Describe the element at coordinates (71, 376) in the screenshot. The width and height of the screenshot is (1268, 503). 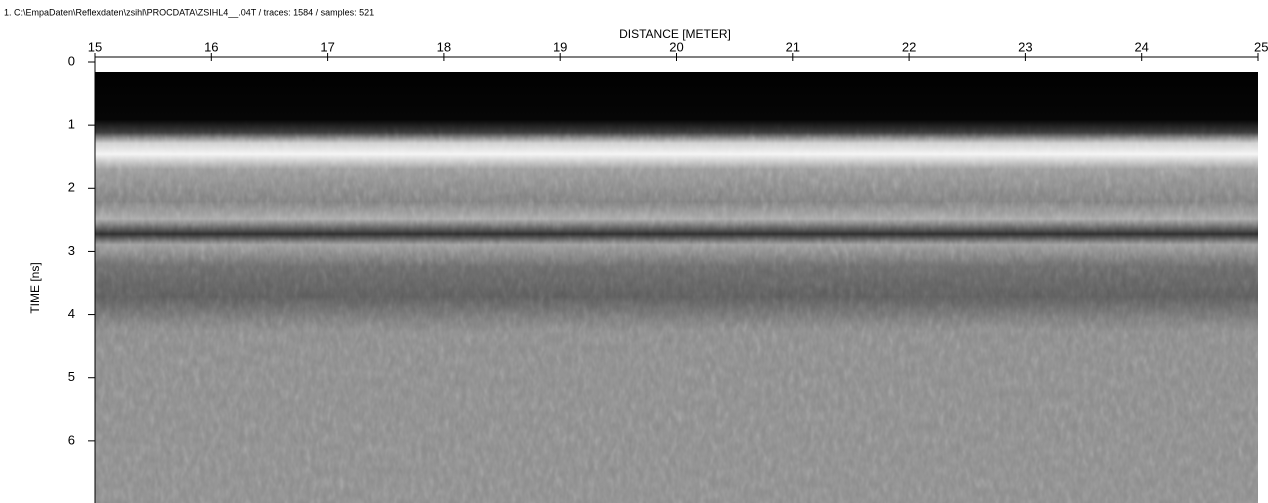
I see `y-tick-label: 5` at that location.